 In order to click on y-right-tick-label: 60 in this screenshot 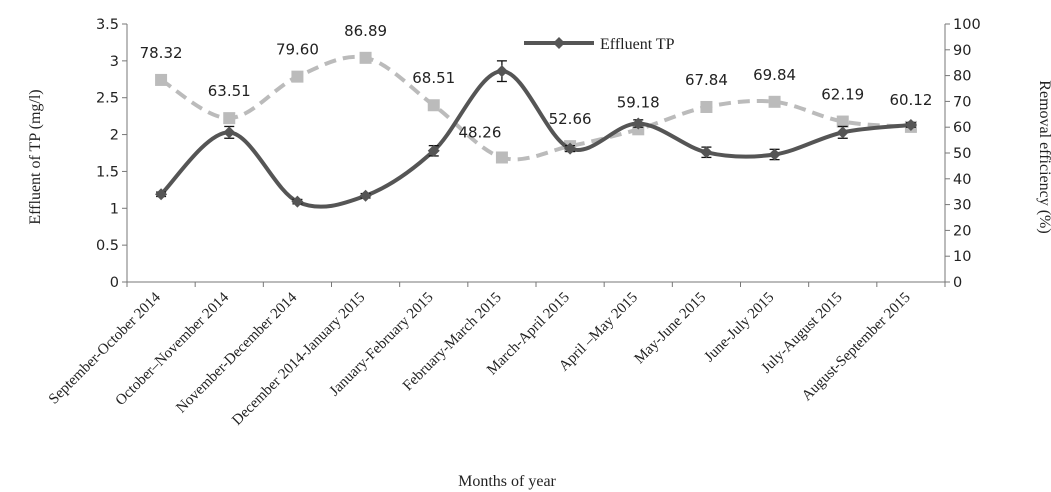, I will do `click(962, 128)`.